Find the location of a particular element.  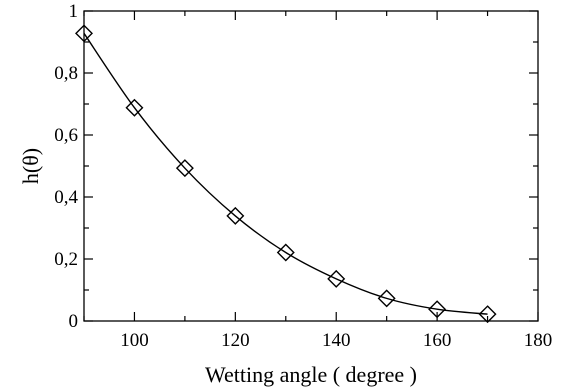

x-axis-title: Wetting angle ( degree ) is located at coordinates (311, 374).